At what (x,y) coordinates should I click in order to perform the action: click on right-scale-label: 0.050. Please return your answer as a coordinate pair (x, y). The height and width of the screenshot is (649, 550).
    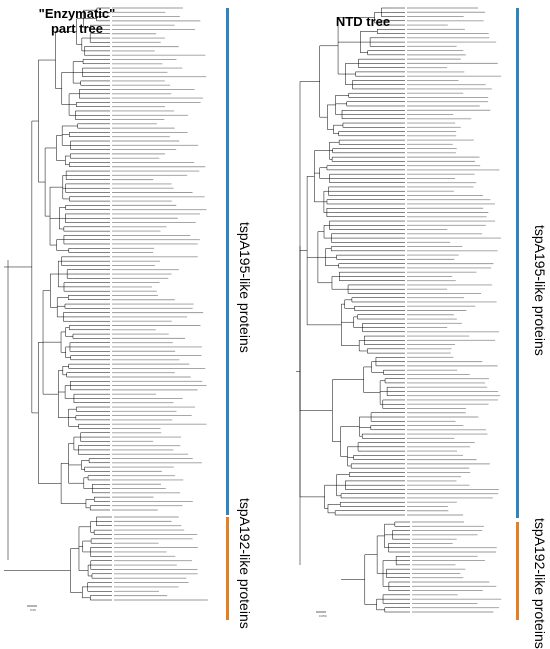
    Looking at the image, I should click on (323, 616).